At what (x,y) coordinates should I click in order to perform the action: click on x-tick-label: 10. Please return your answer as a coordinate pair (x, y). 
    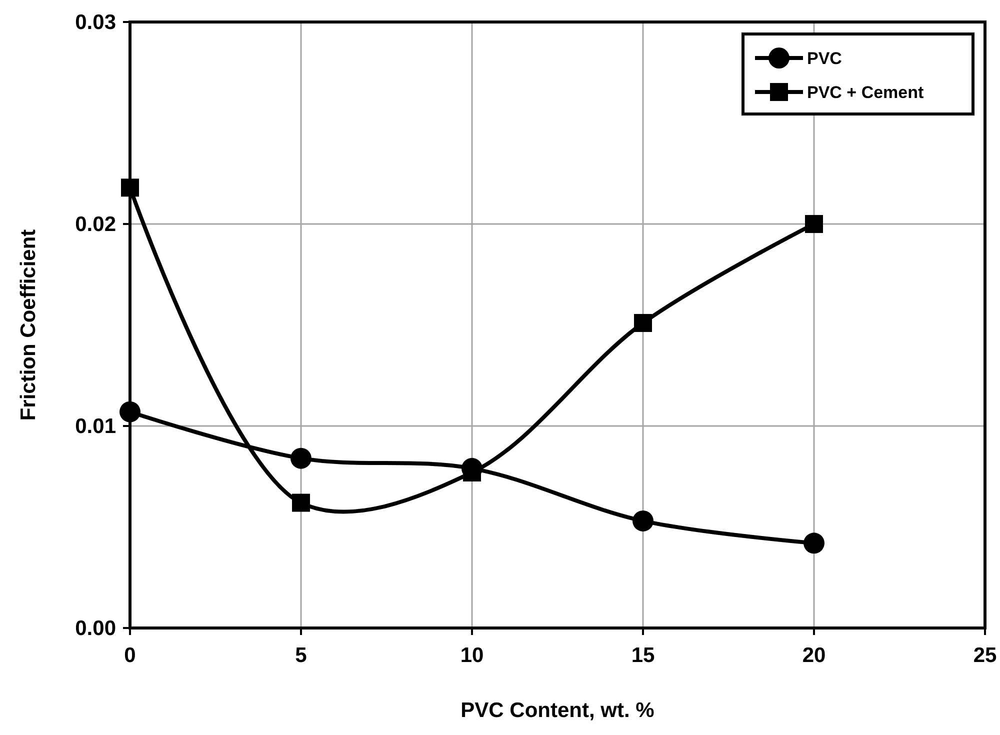
    Looking at the image, I should click on (472, 655).